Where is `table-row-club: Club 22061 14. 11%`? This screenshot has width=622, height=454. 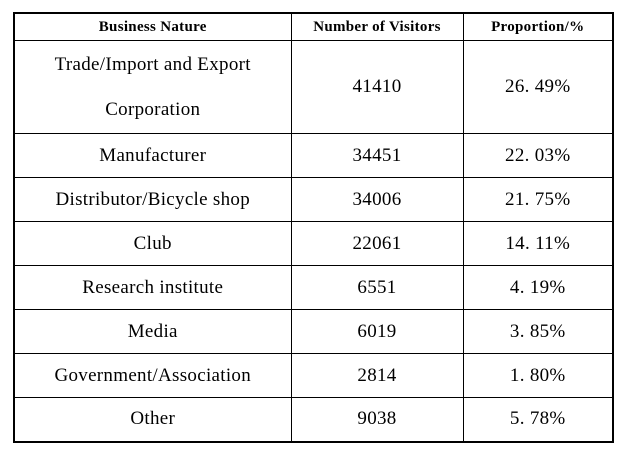 table-row-club: Club 22061 14. 11% is located at coordinates (313, 243).